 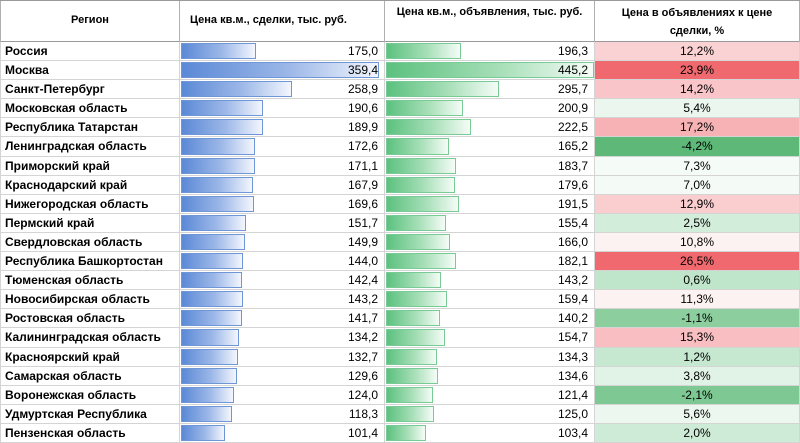 I want to click on table-row: Республика Татарстан 189,9 222,5 17,2%, so click(x=400, y=128).